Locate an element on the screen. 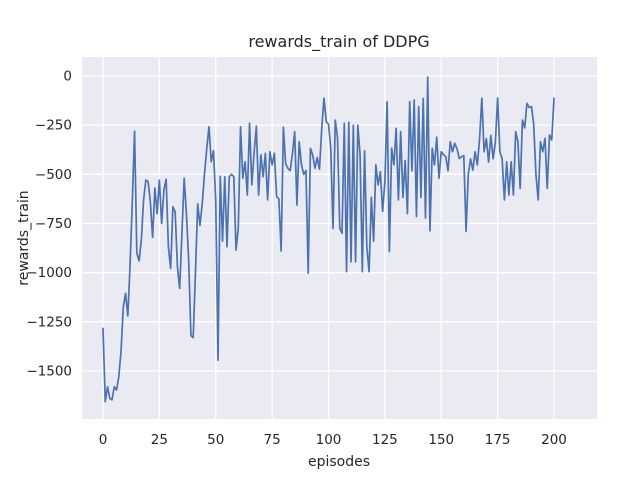 The image size is (640, 480). y-tick-label: −1500 is located at coordinates (49, 372).